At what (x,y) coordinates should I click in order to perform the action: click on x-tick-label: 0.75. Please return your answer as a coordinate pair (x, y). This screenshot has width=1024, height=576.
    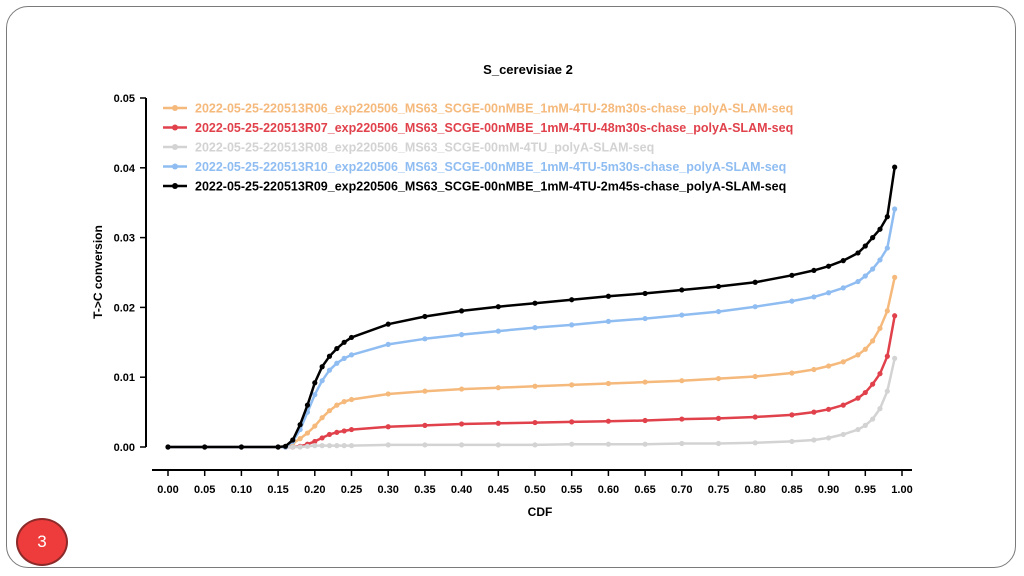
    Looking at the image, I should click on (718, 490).